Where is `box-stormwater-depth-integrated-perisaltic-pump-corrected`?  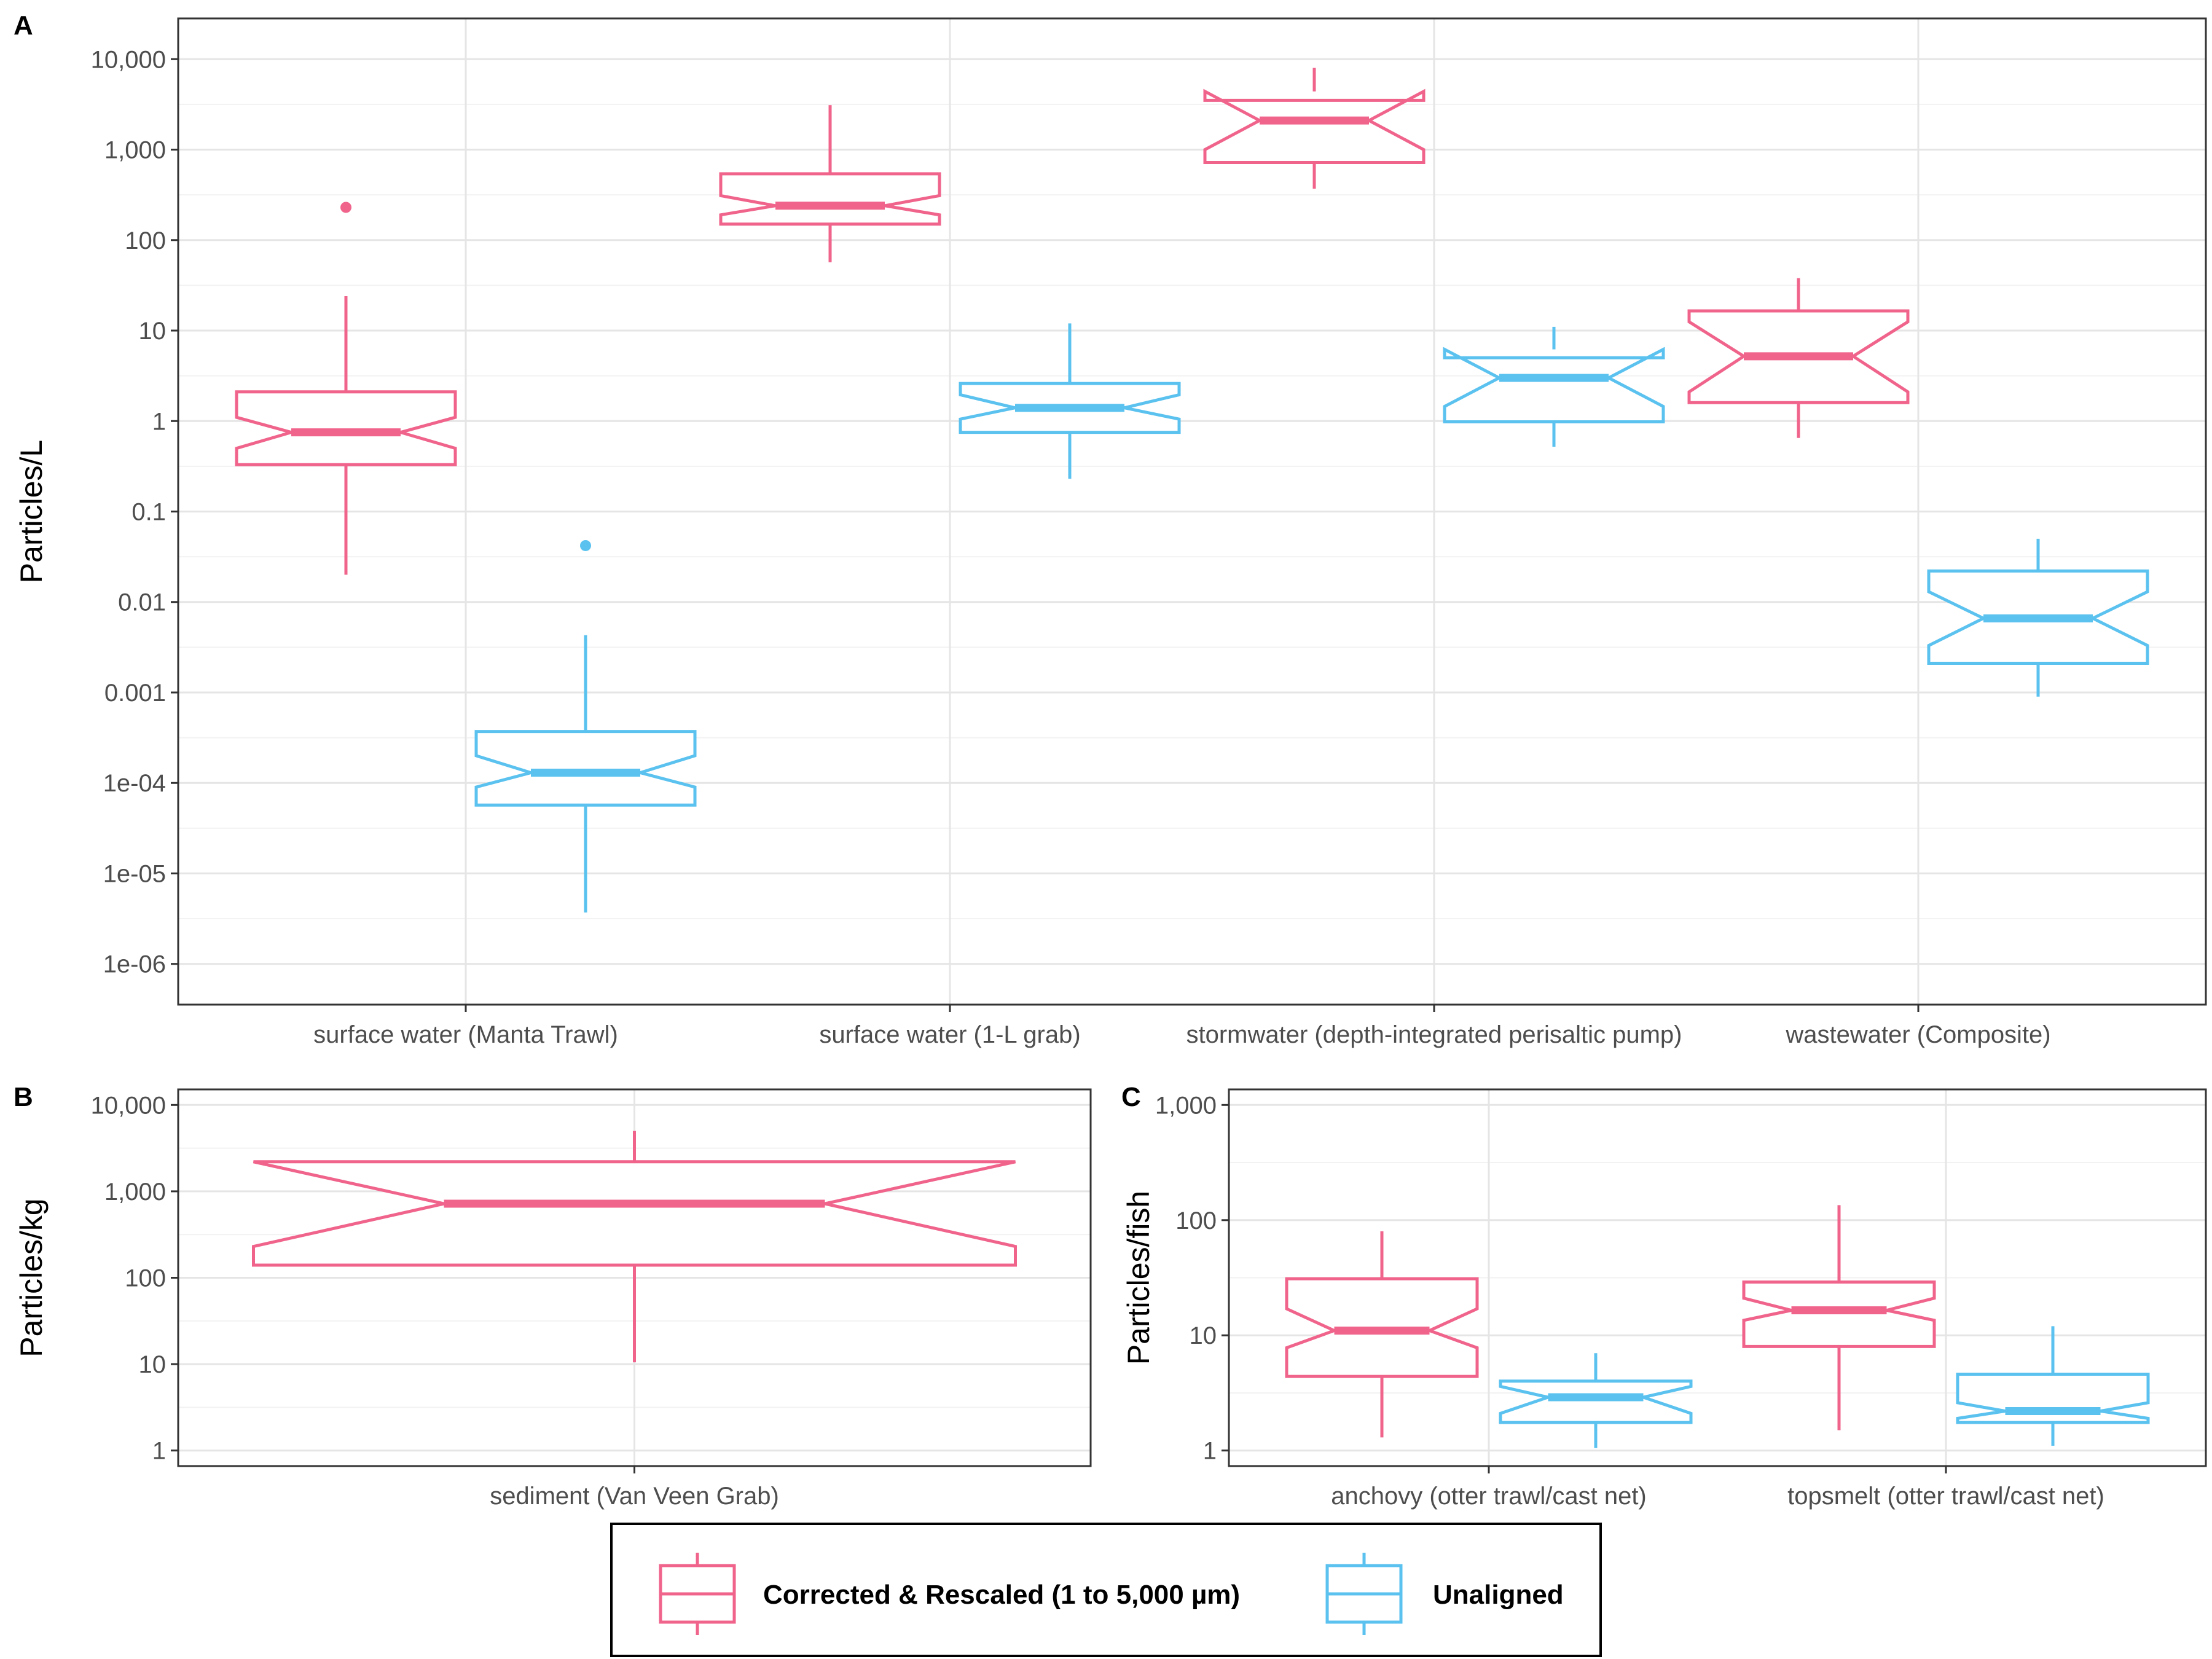
box-stormwater-depth-integrated-perisaltic-pump-corrected is located at coordinates (1314, 128).